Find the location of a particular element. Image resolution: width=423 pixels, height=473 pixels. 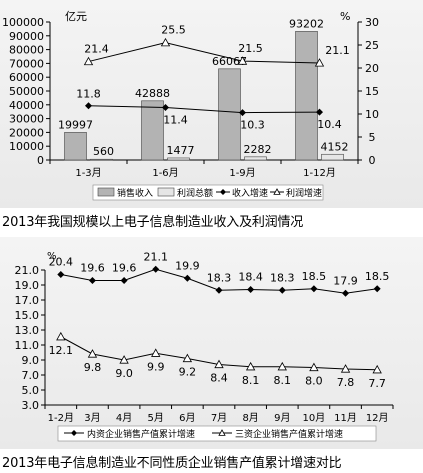

x-tick-label: 9月 is located at coordinates (282, 418).